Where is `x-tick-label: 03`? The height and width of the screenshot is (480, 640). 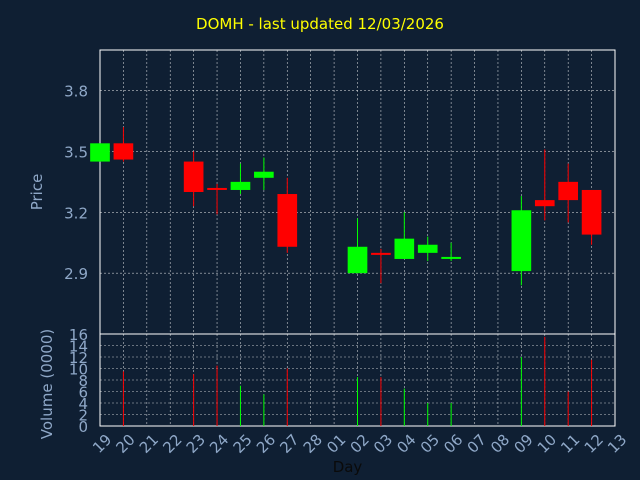
x-tick-label: 03 is located at coordinates (383, 444).